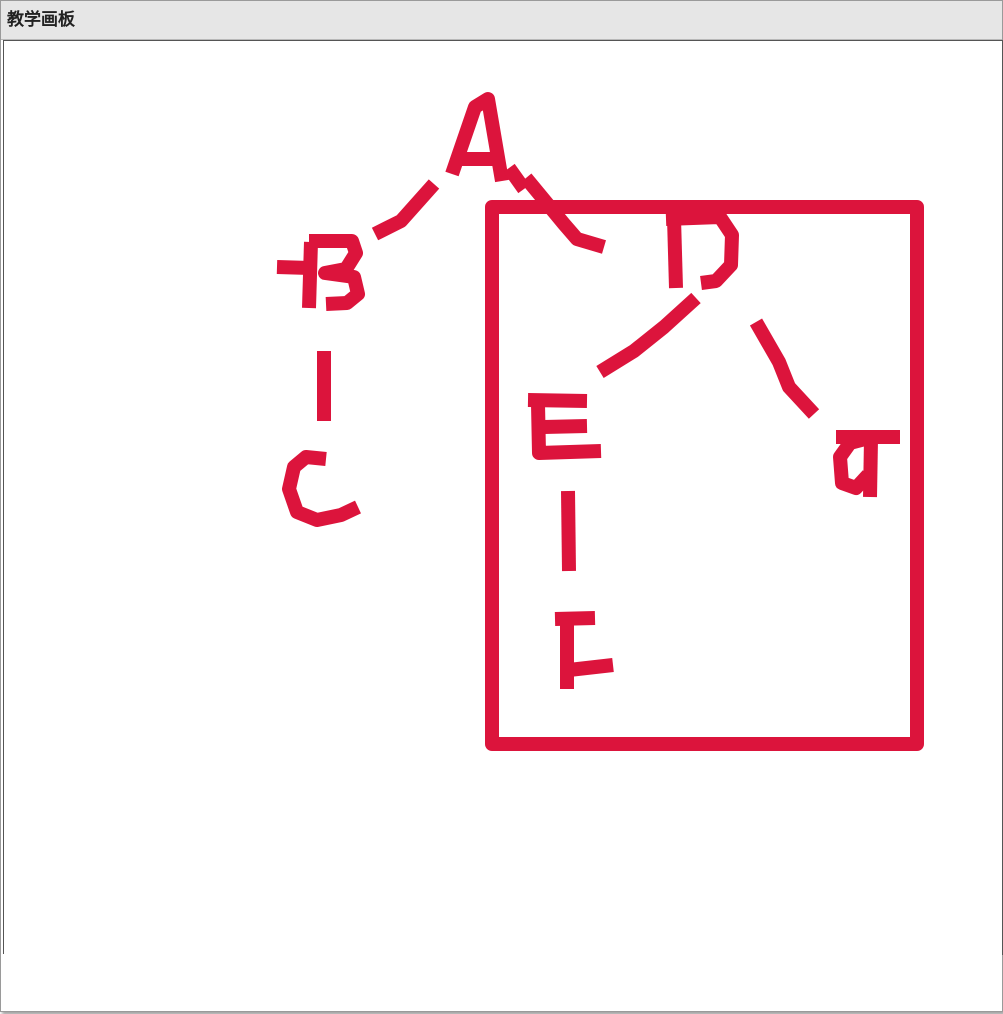  Describe the element at coordinates (557, 400) in the screenshot. I see `letter-e-top` at that location.